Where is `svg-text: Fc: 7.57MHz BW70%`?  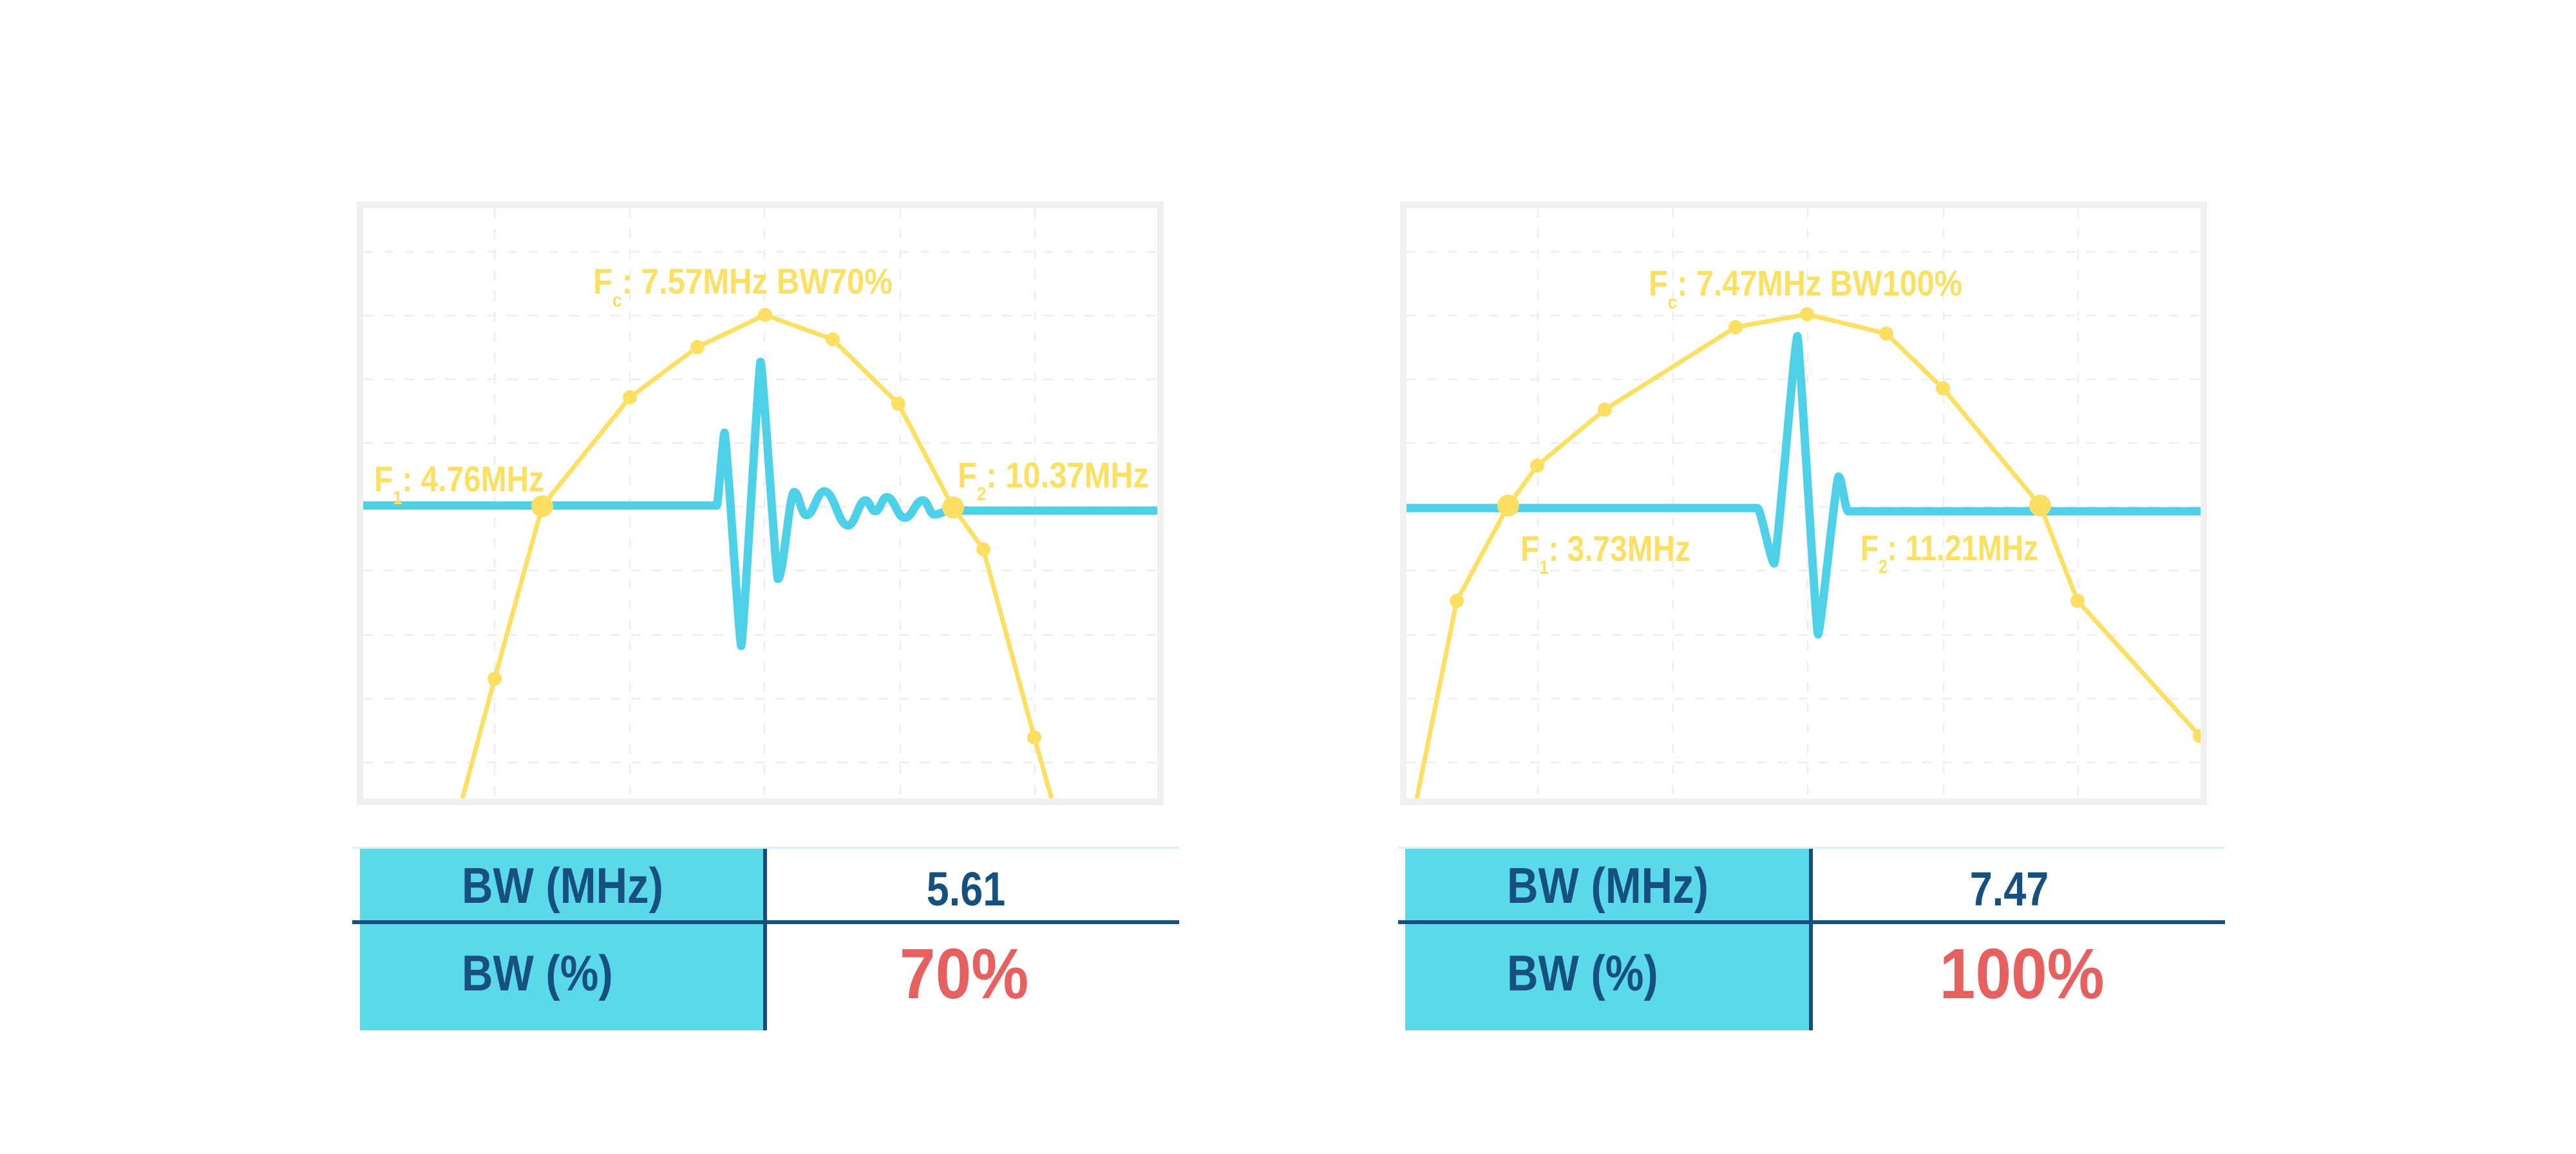
svg-text: Fc: 7.57MHz BW70% is located at coordinates (743, 286).